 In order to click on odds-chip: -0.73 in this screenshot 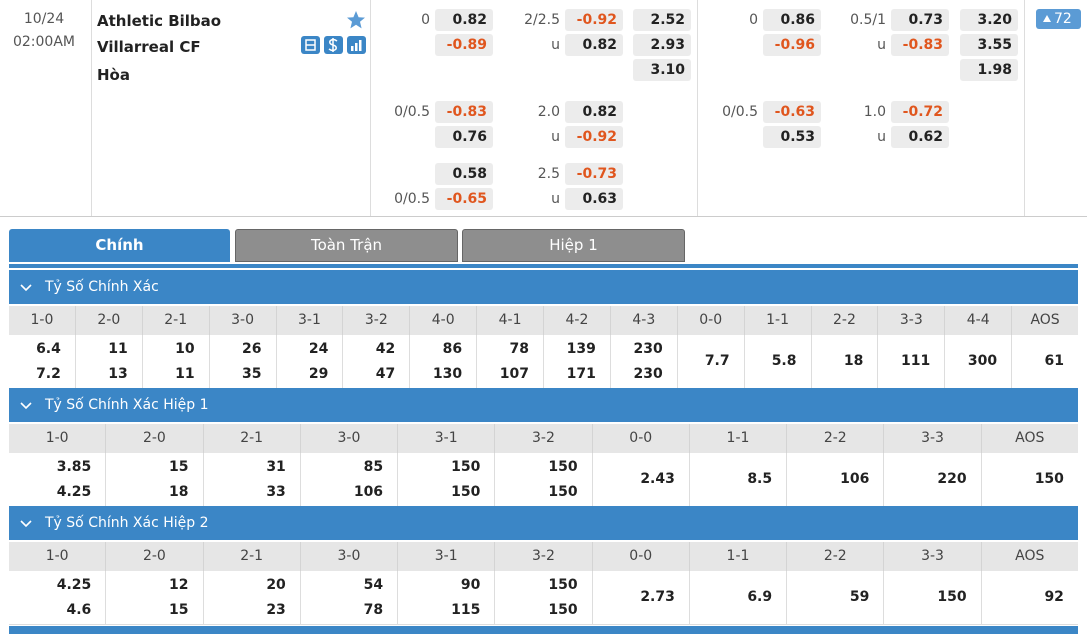, I will do `click(594, 174)`.